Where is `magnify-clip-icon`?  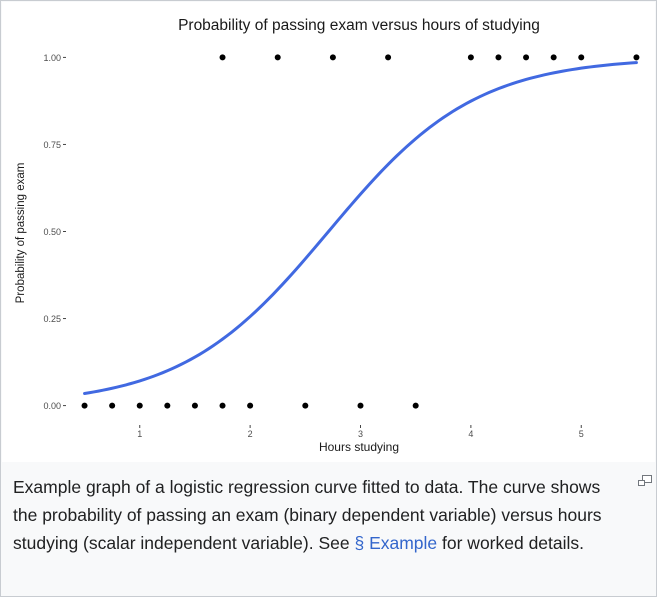 magnify-clip-icon is located at coordinates (645, 481).